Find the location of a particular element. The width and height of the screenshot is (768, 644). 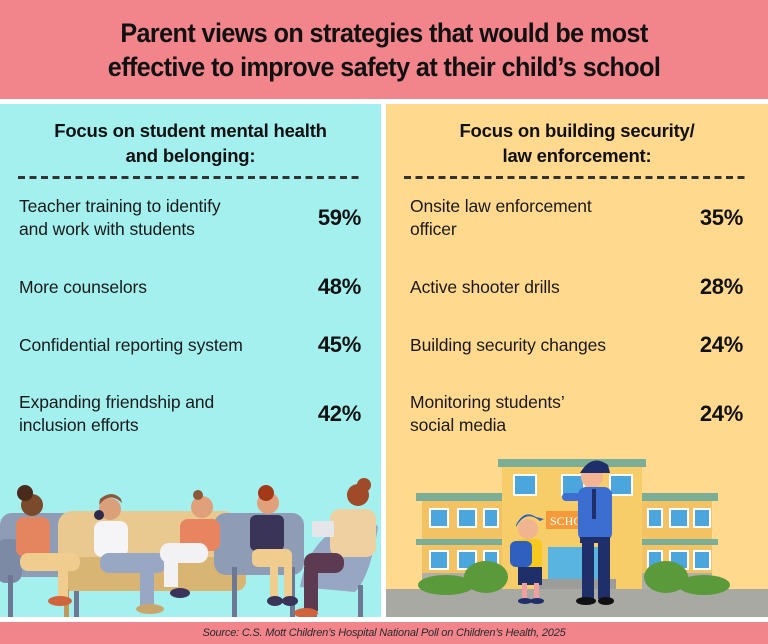

stat-row: Confidential reporting system 45% is located at coordinates (190, 345).